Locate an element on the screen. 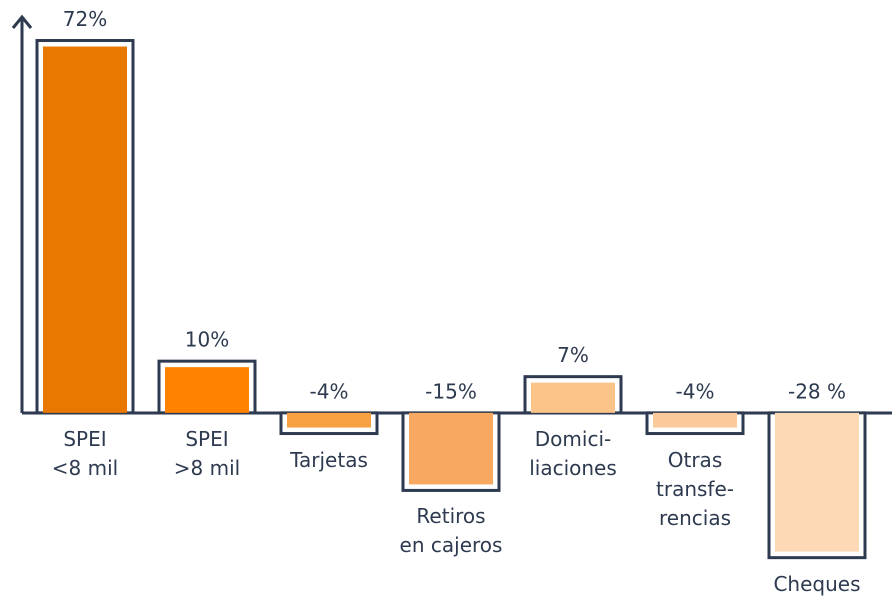 The height and width of the screenshot is (599, 892). value-label: 72% is located at coordinates (85, 19).